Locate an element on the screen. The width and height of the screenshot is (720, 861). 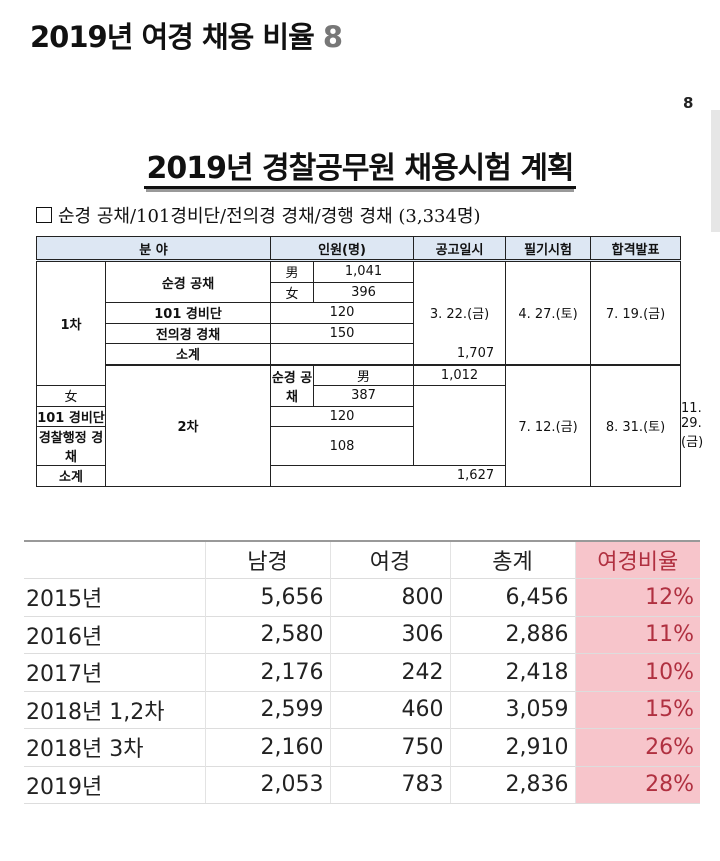
female-count: 306 is located at coordinates (390, 634).